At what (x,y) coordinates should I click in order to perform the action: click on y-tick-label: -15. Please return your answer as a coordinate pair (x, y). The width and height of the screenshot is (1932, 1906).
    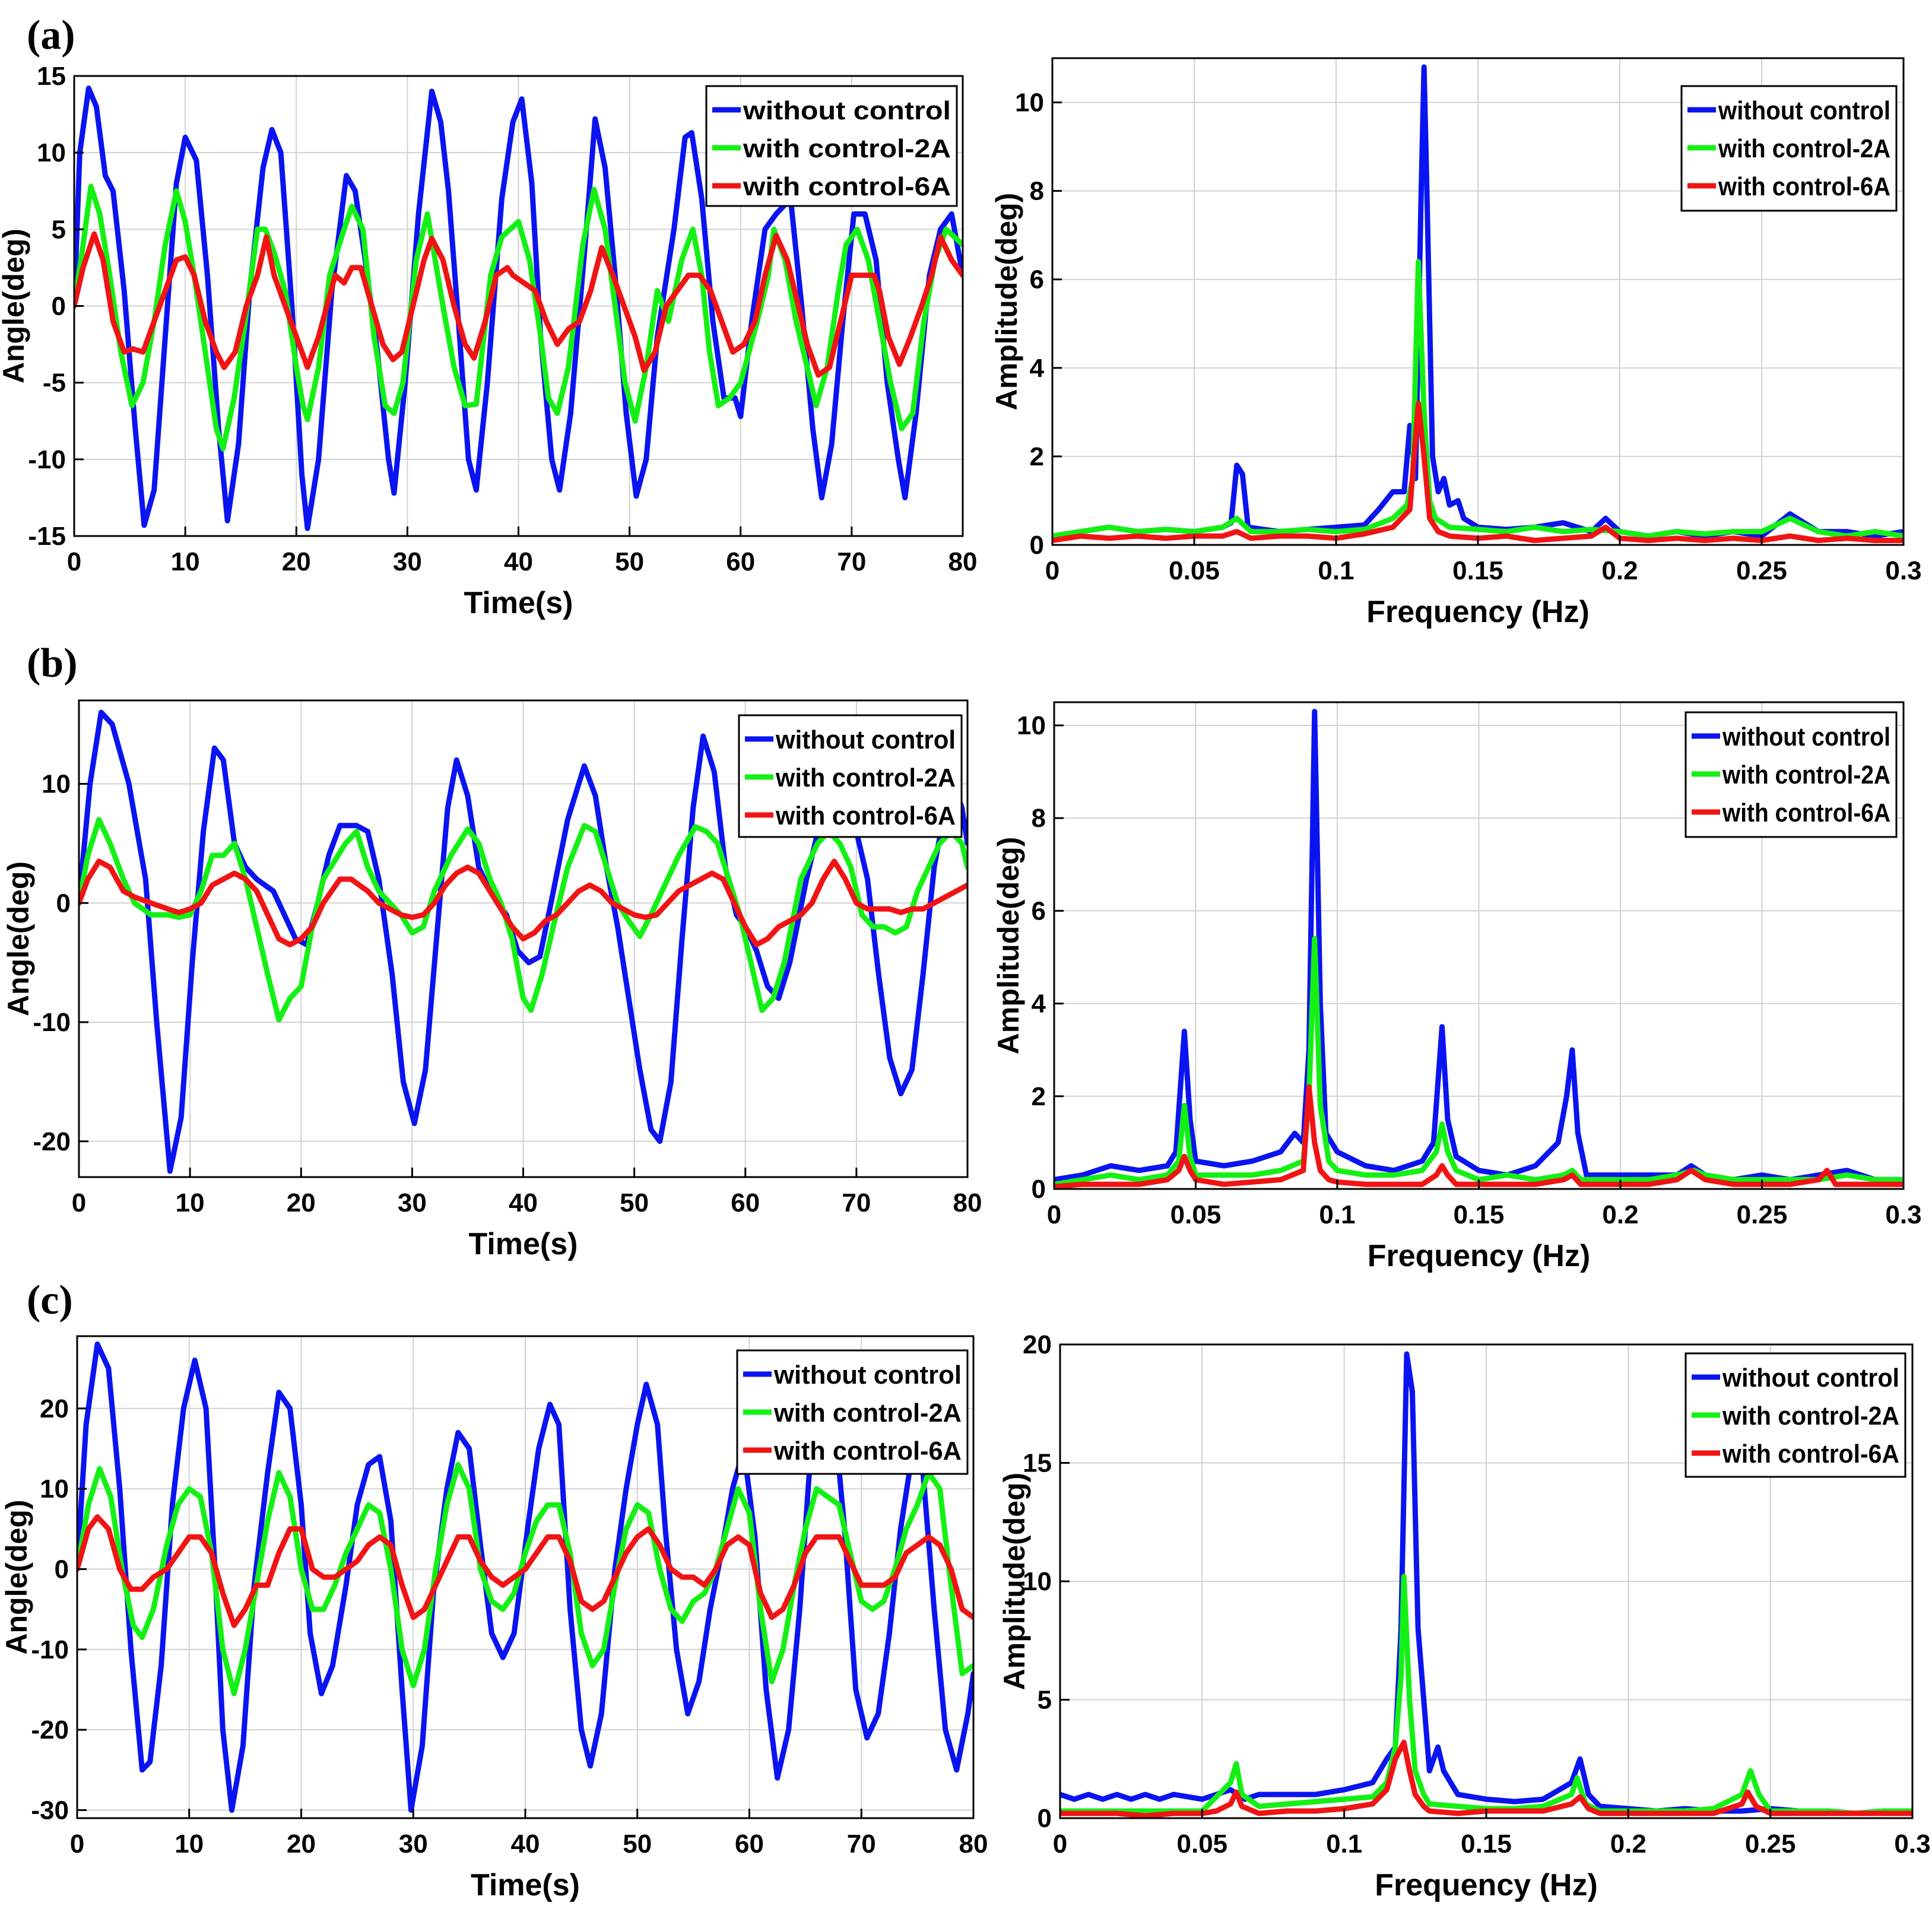
    Looking at the image, I should click on (47, 536).